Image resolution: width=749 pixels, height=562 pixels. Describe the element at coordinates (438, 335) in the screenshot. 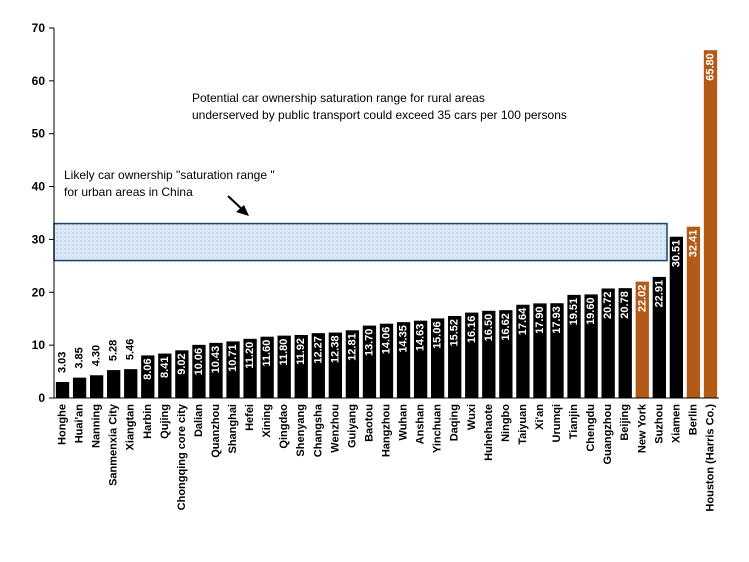

I see `data-label: 15.06` at that location.